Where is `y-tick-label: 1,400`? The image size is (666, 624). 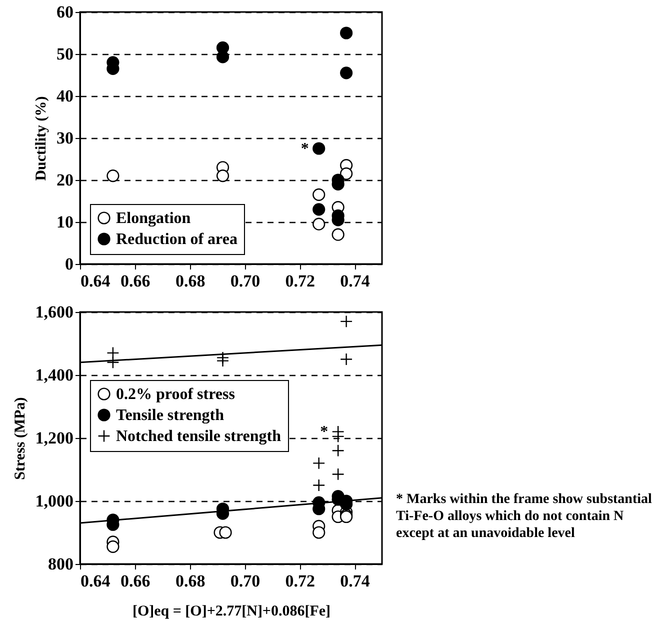 y-tick-label: 1,400 is located at coordinates (54, 375).